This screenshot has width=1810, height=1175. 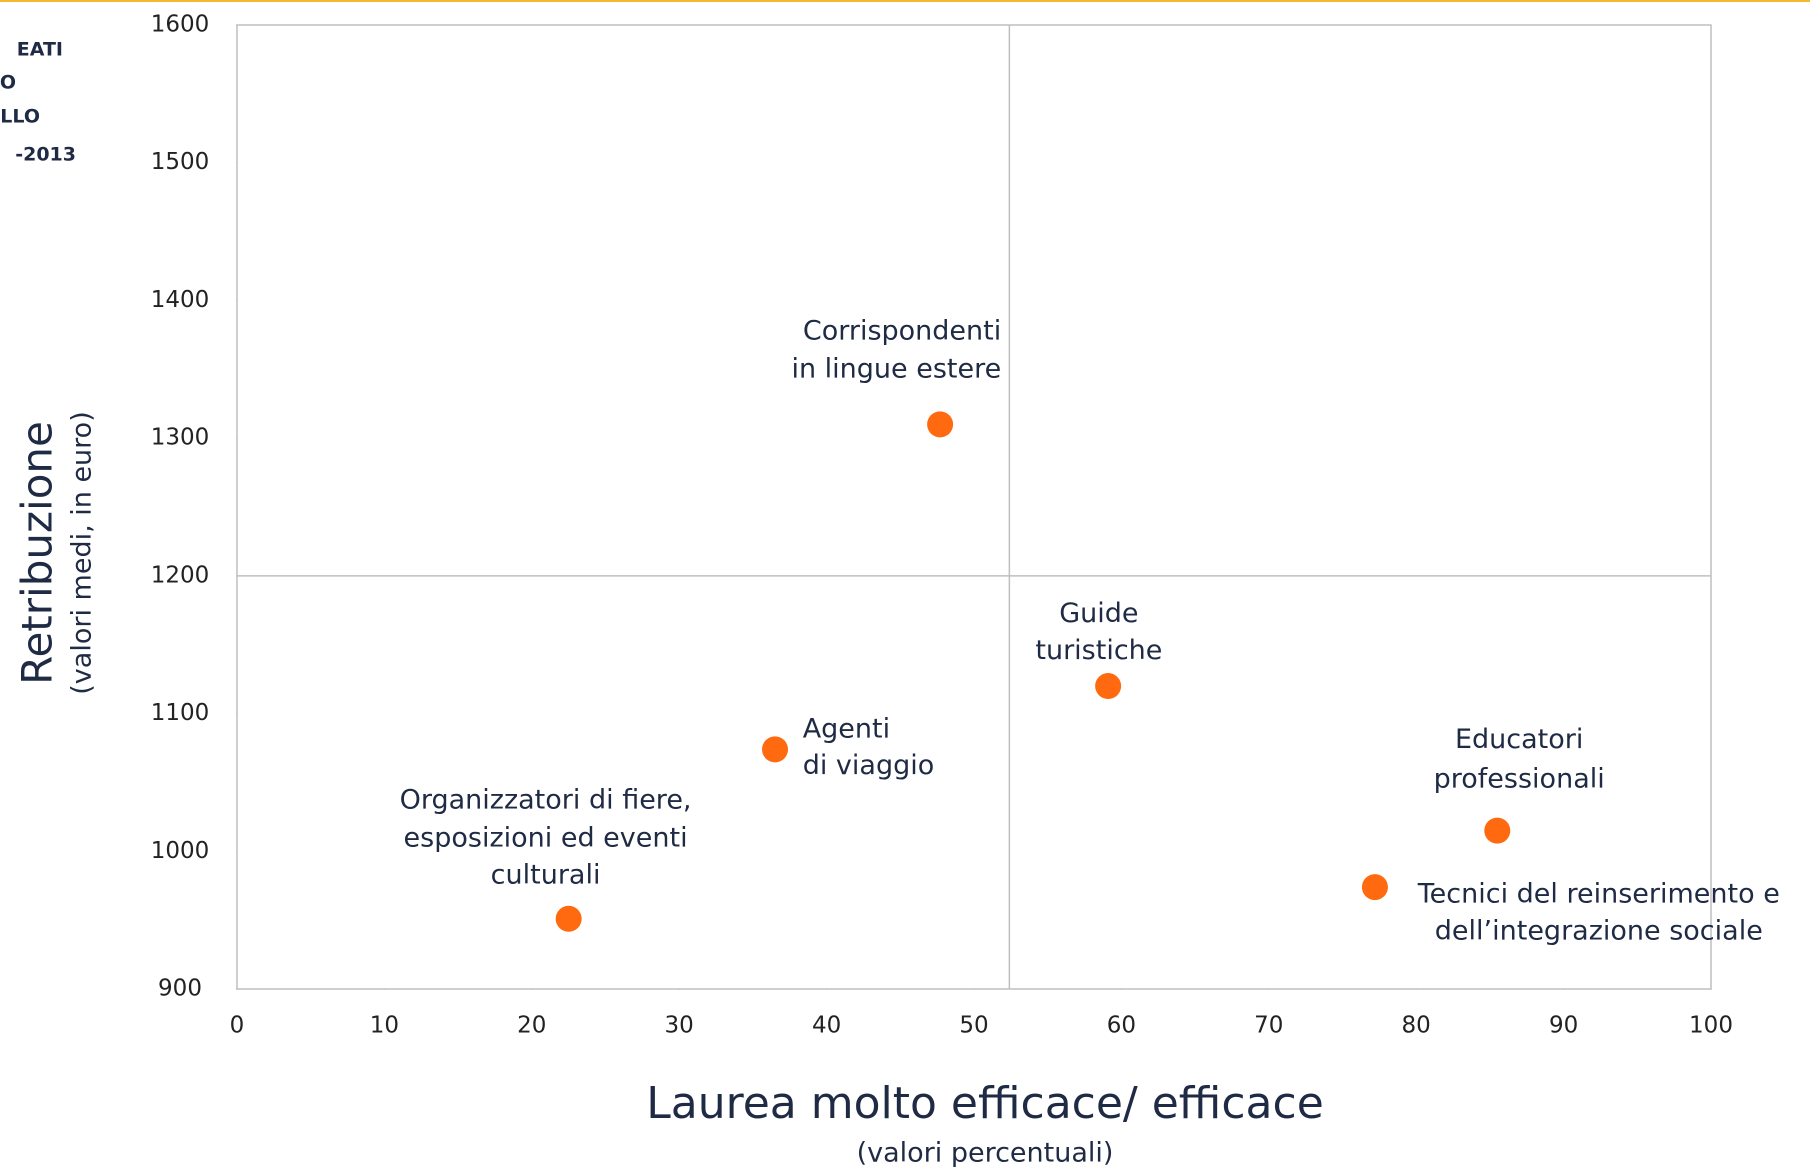 What do you see at coordinates (384, 1026) in the screenshot?
I see `x-tick-label: 10` at bounding box center [384, 1026].